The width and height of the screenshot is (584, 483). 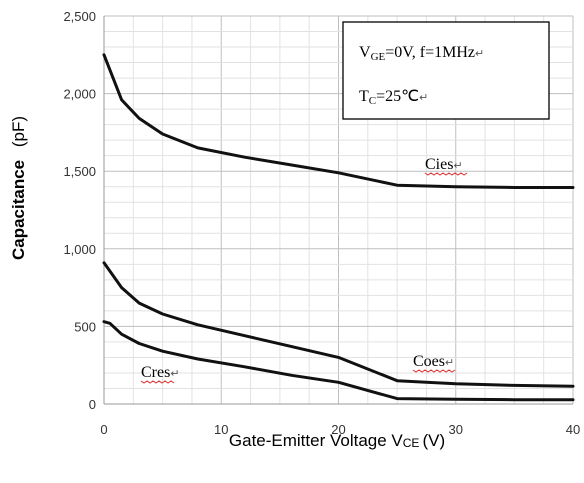 What do you see at coordinates (18, 210) in the screenshot?
I see `y-axis-title-main: Capacitance` at bounding box center [18, 210].